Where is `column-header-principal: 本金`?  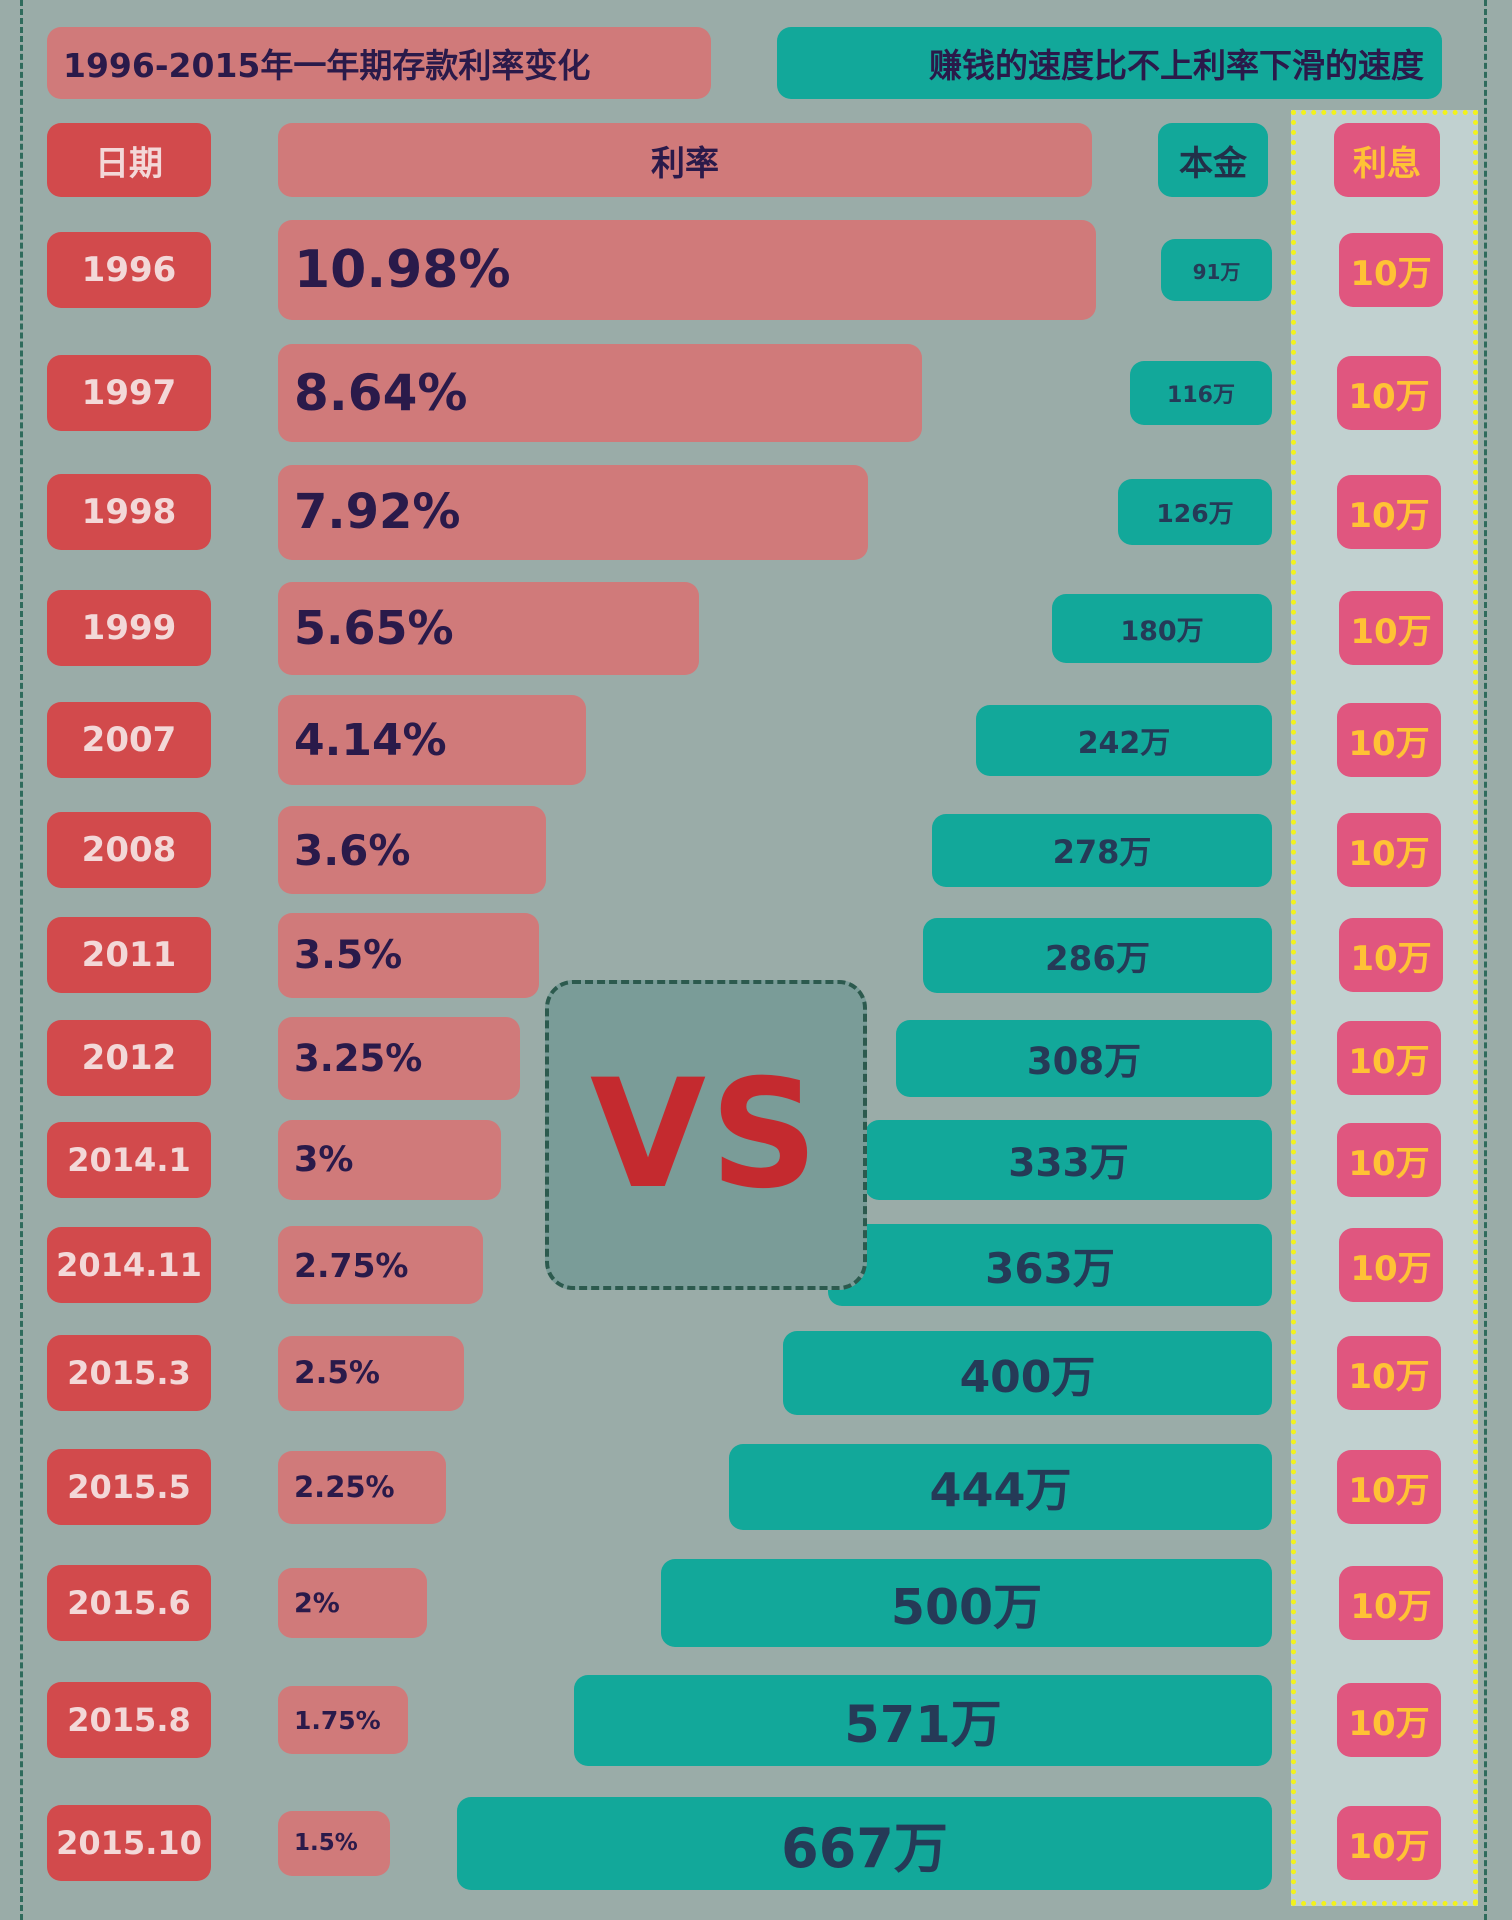 column-header-principal: 本金 is located at coordinates (1213, 160).